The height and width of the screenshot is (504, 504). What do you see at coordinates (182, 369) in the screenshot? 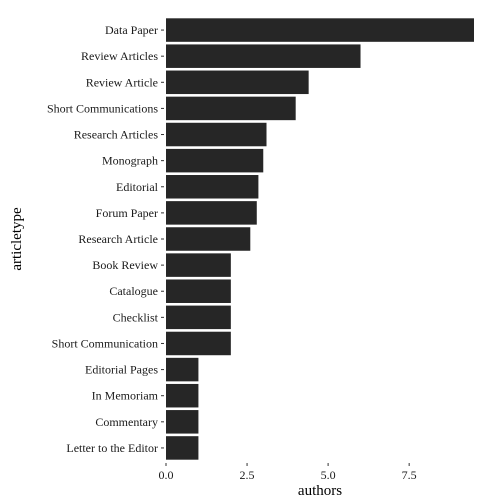
I see `bar-editorial-pages` at bounding box center [182, 369].